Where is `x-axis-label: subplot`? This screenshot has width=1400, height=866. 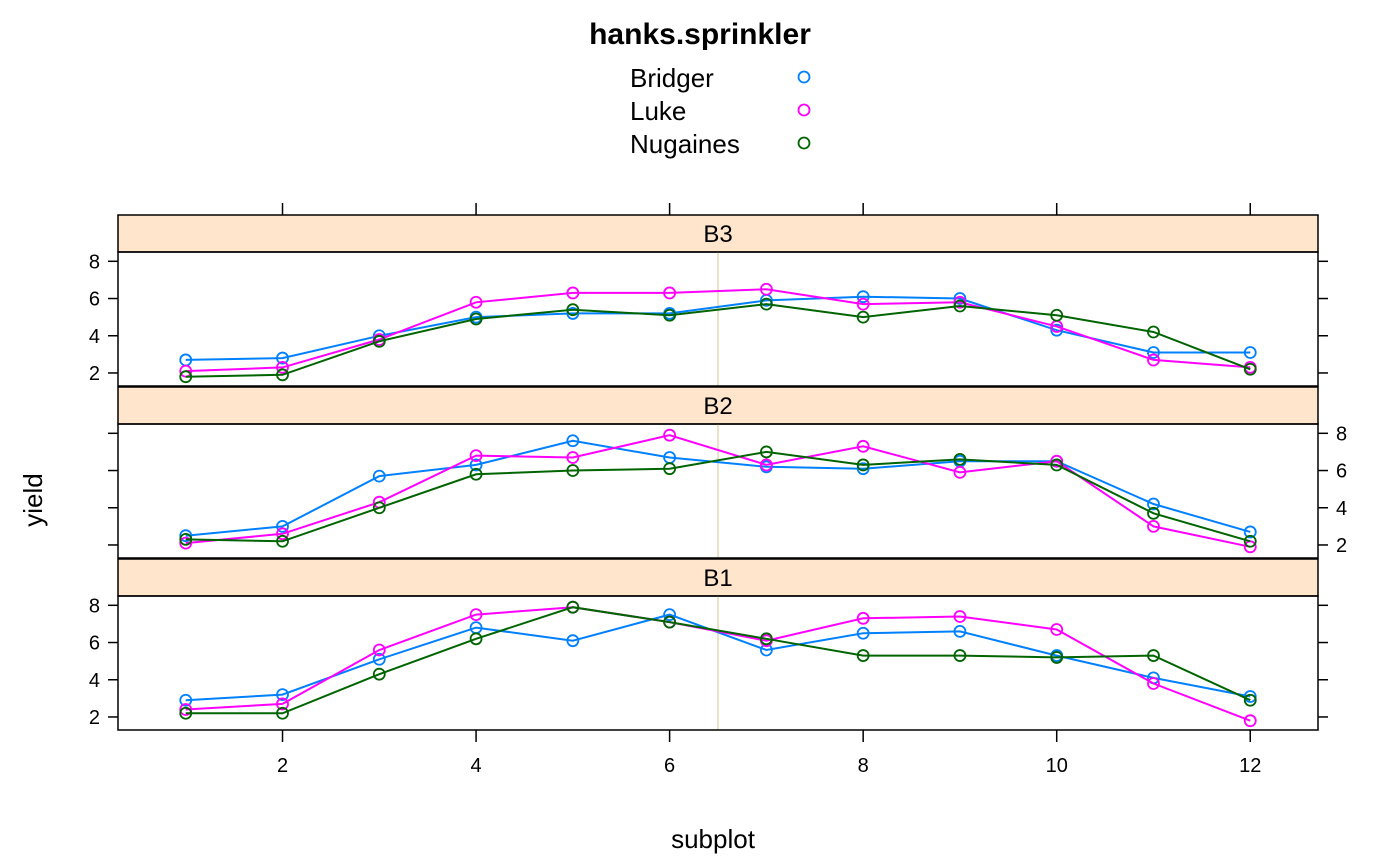 x-axis-label: subplot is located at coordinates (713, 839).